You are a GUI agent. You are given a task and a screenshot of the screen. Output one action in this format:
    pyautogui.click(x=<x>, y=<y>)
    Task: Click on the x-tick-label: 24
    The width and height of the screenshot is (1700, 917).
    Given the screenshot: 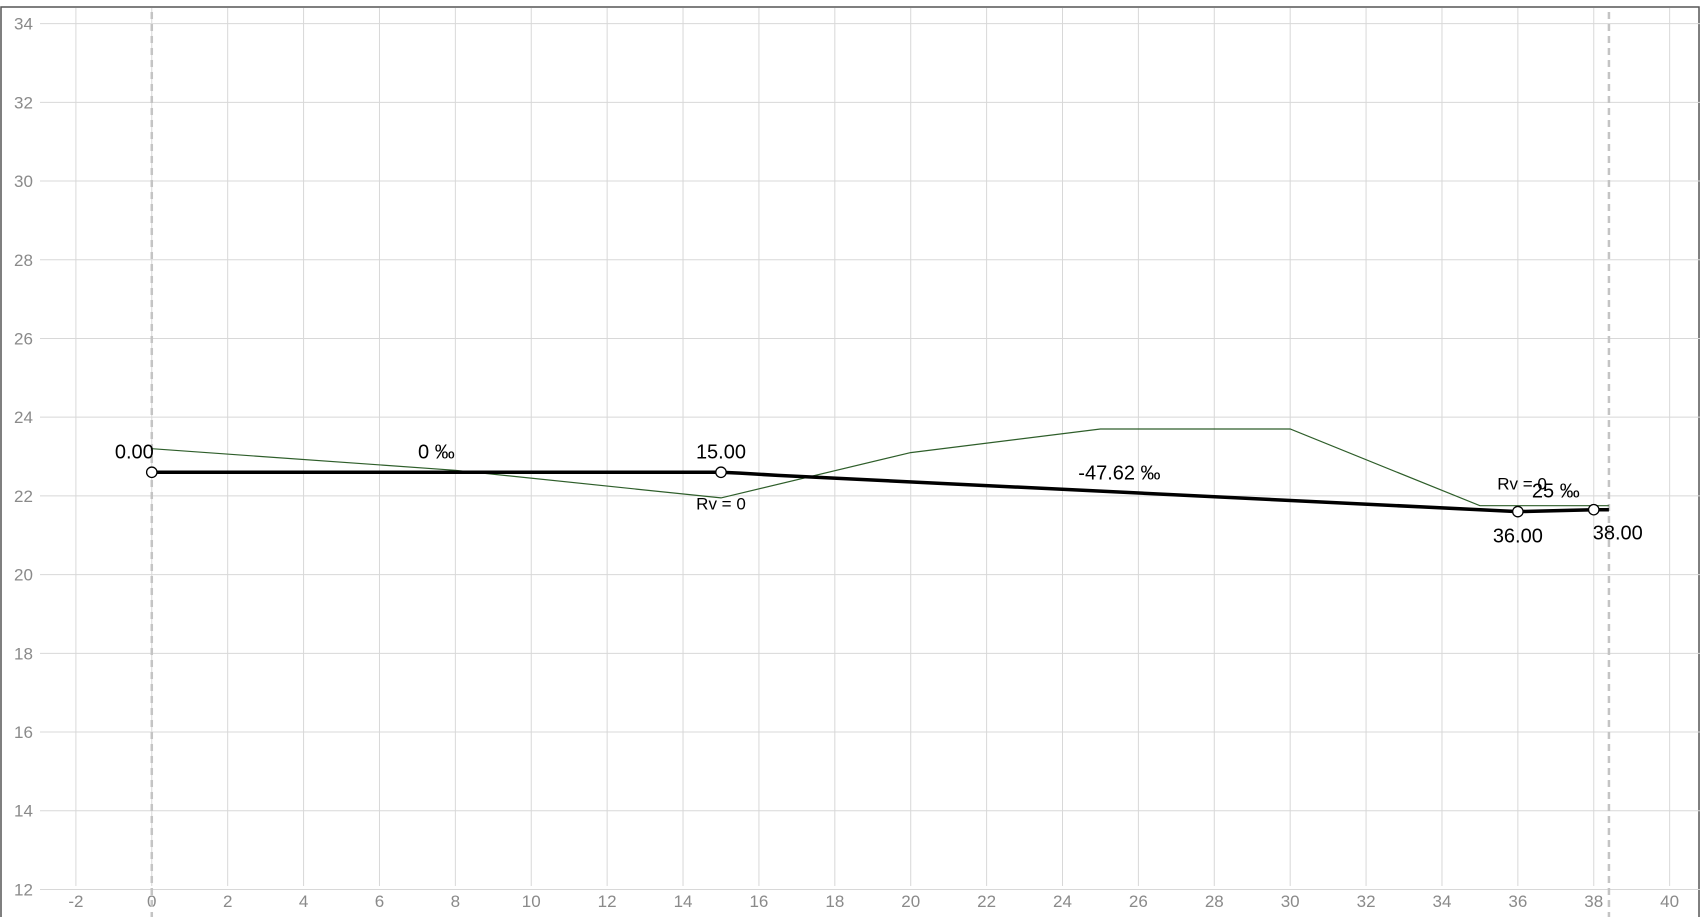 What is the action you would take?
    pyautogui.click(x=1062, y=901)
    